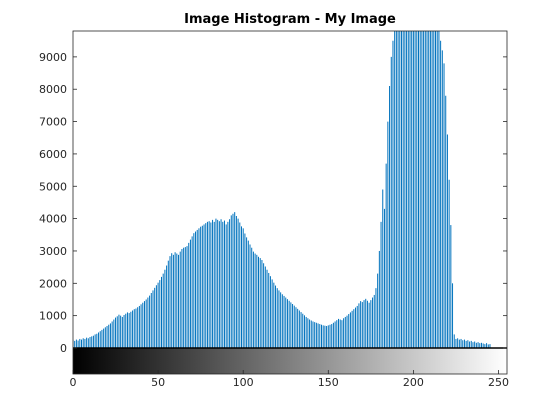 The width and height of the screenshot is (560, 420). What do you see at coordinates (53, 219) in the screenshot?
I see `y-tick-label: 4000` at bounding box center [53, 219].